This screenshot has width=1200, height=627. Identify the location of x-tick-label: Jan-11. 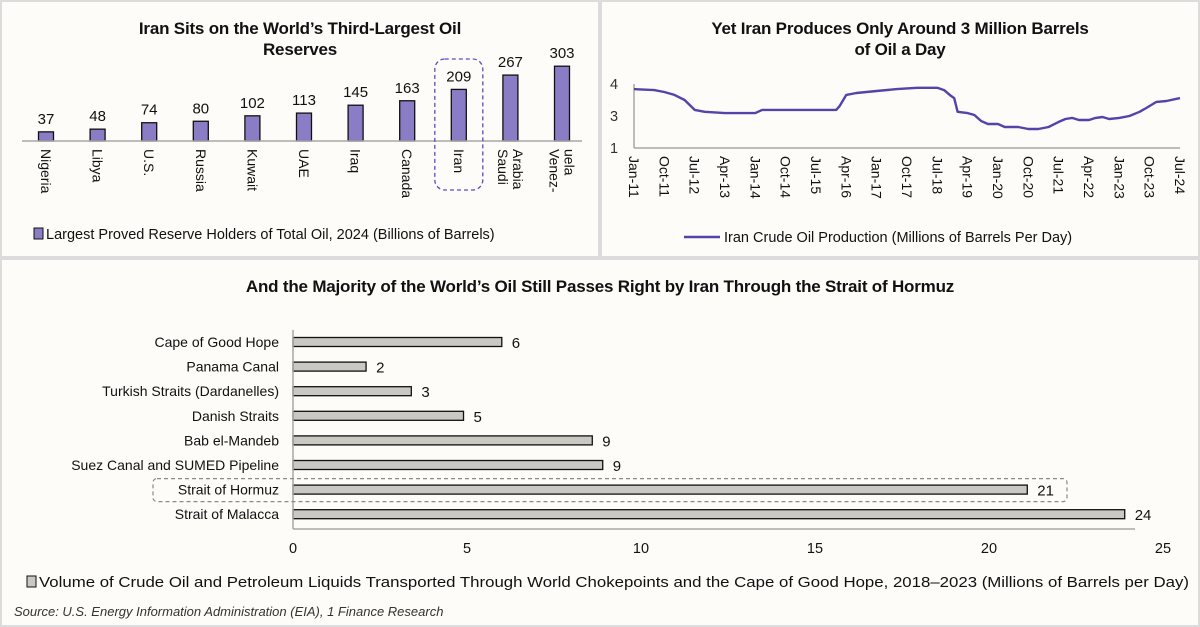
(634, 177).